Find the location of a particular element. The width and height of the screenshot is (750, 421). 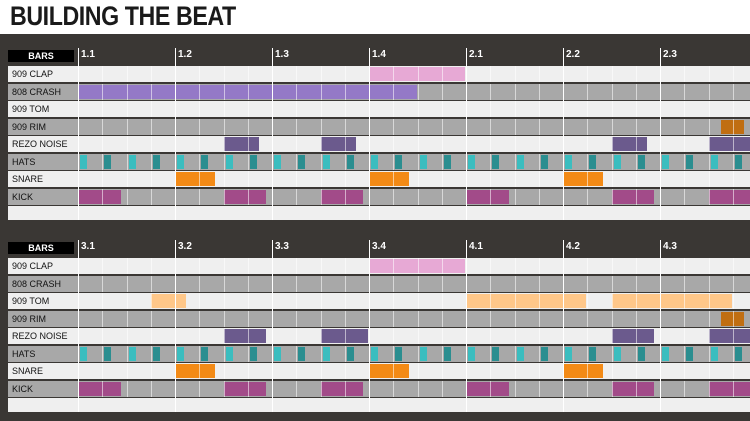

track-row-clap: 909 CLAP is located at coordinates (379, 266).